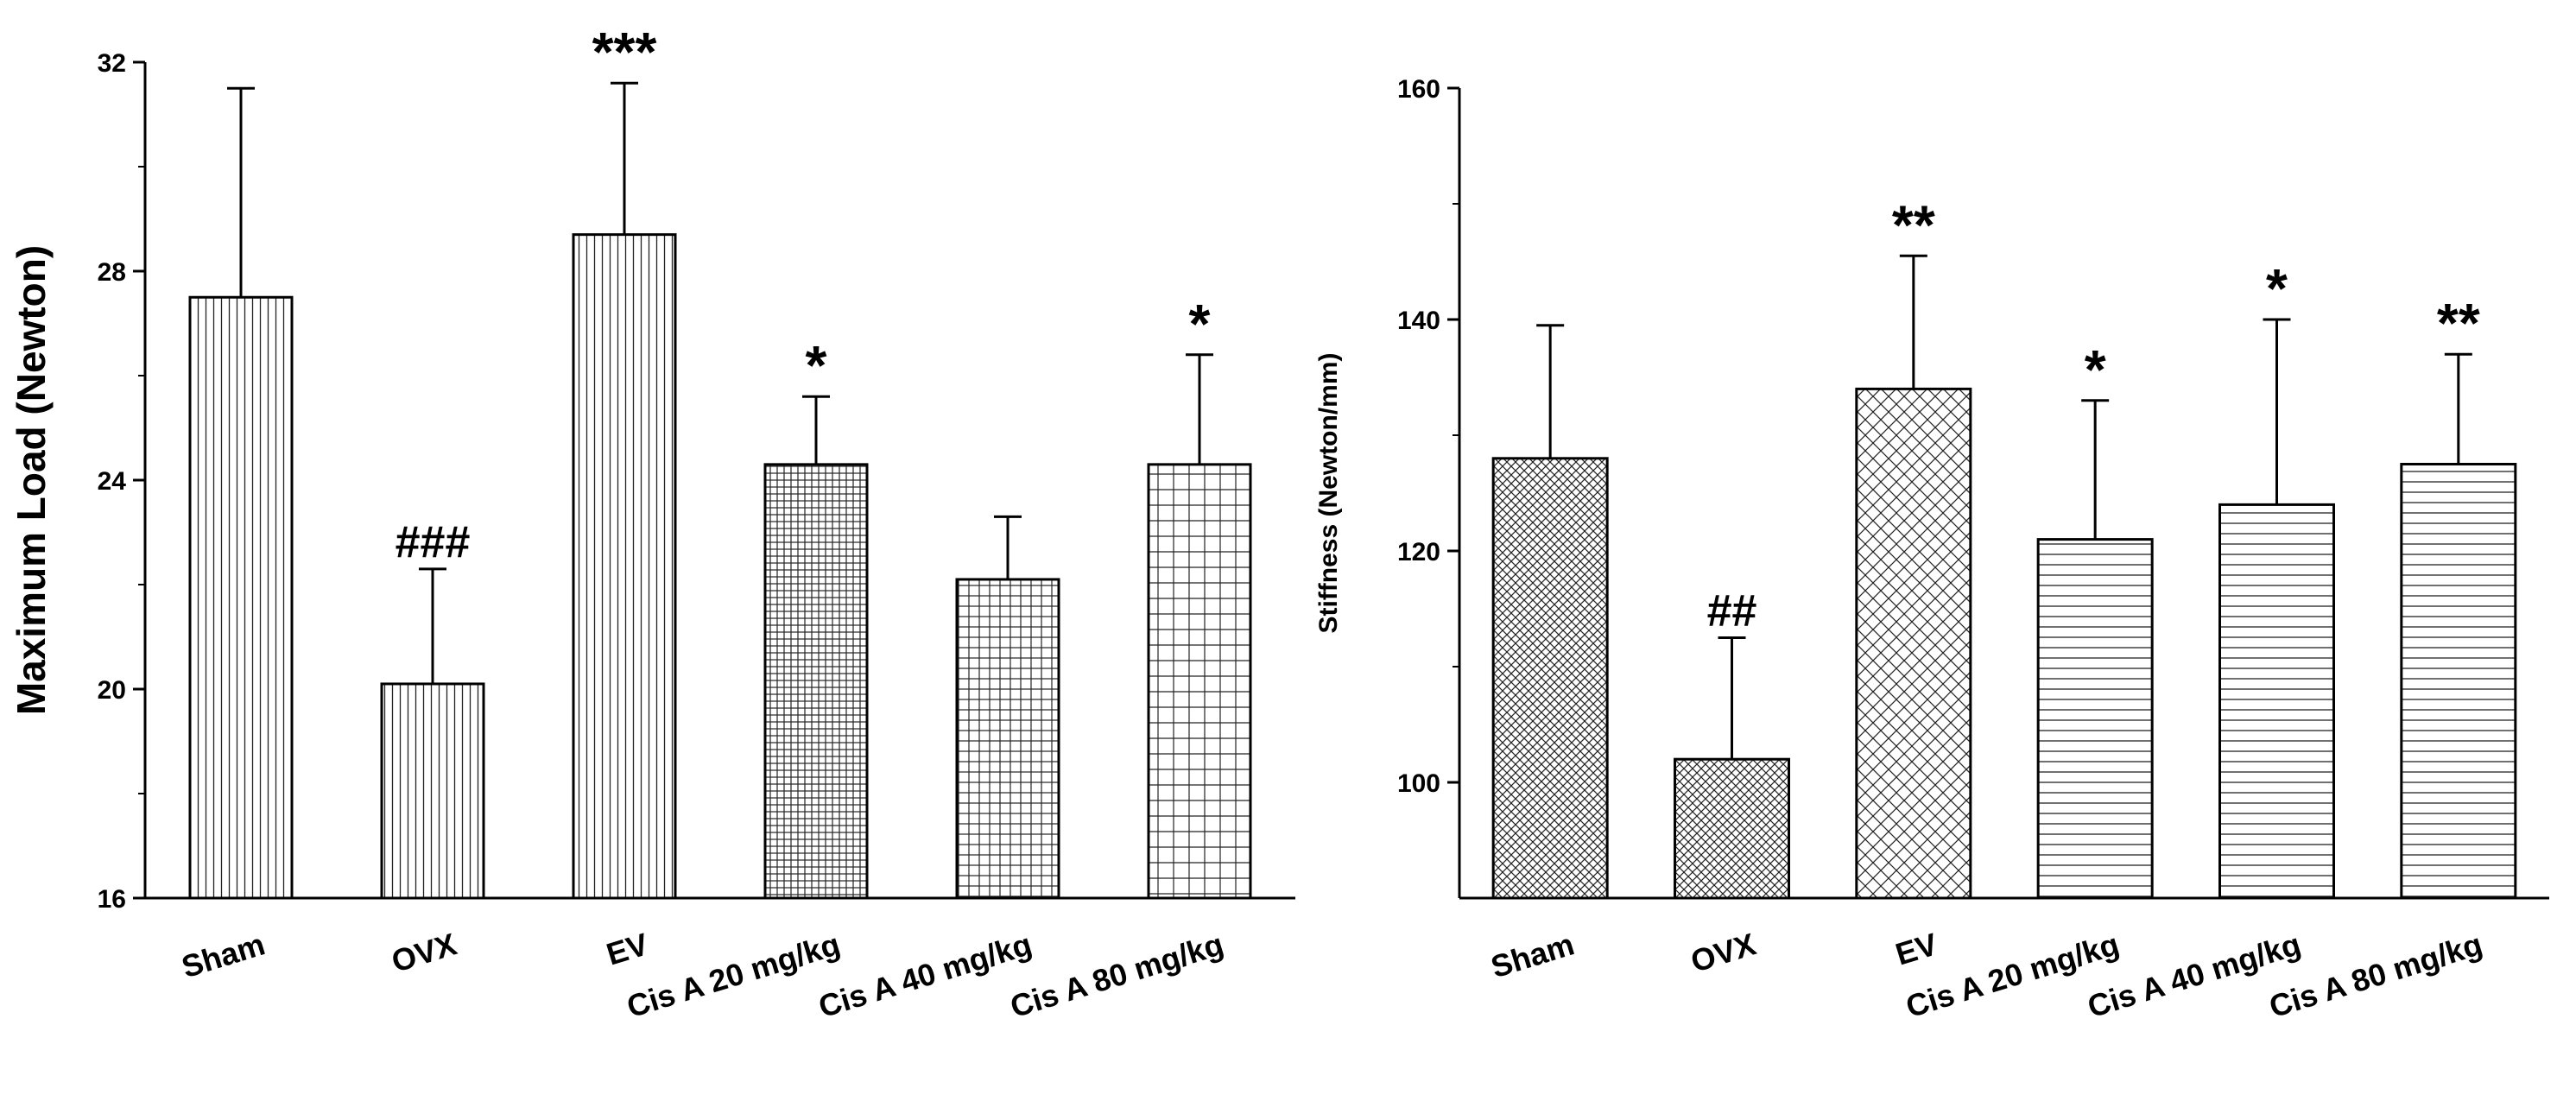  I want to click on significance-label: ***, so click(624, 52).